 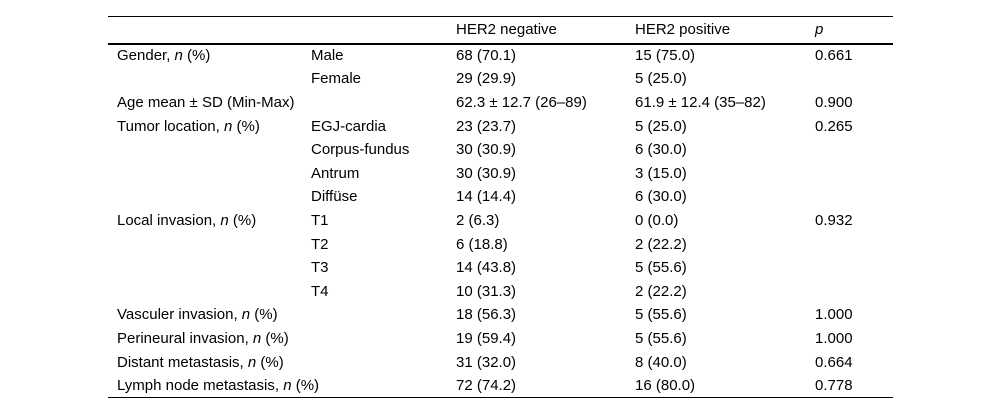 What do you see at coordinates (349, 126) in the screenshot?
I see `sub-label-cell: EGJ-cardia` at bounding box center [349, 126].